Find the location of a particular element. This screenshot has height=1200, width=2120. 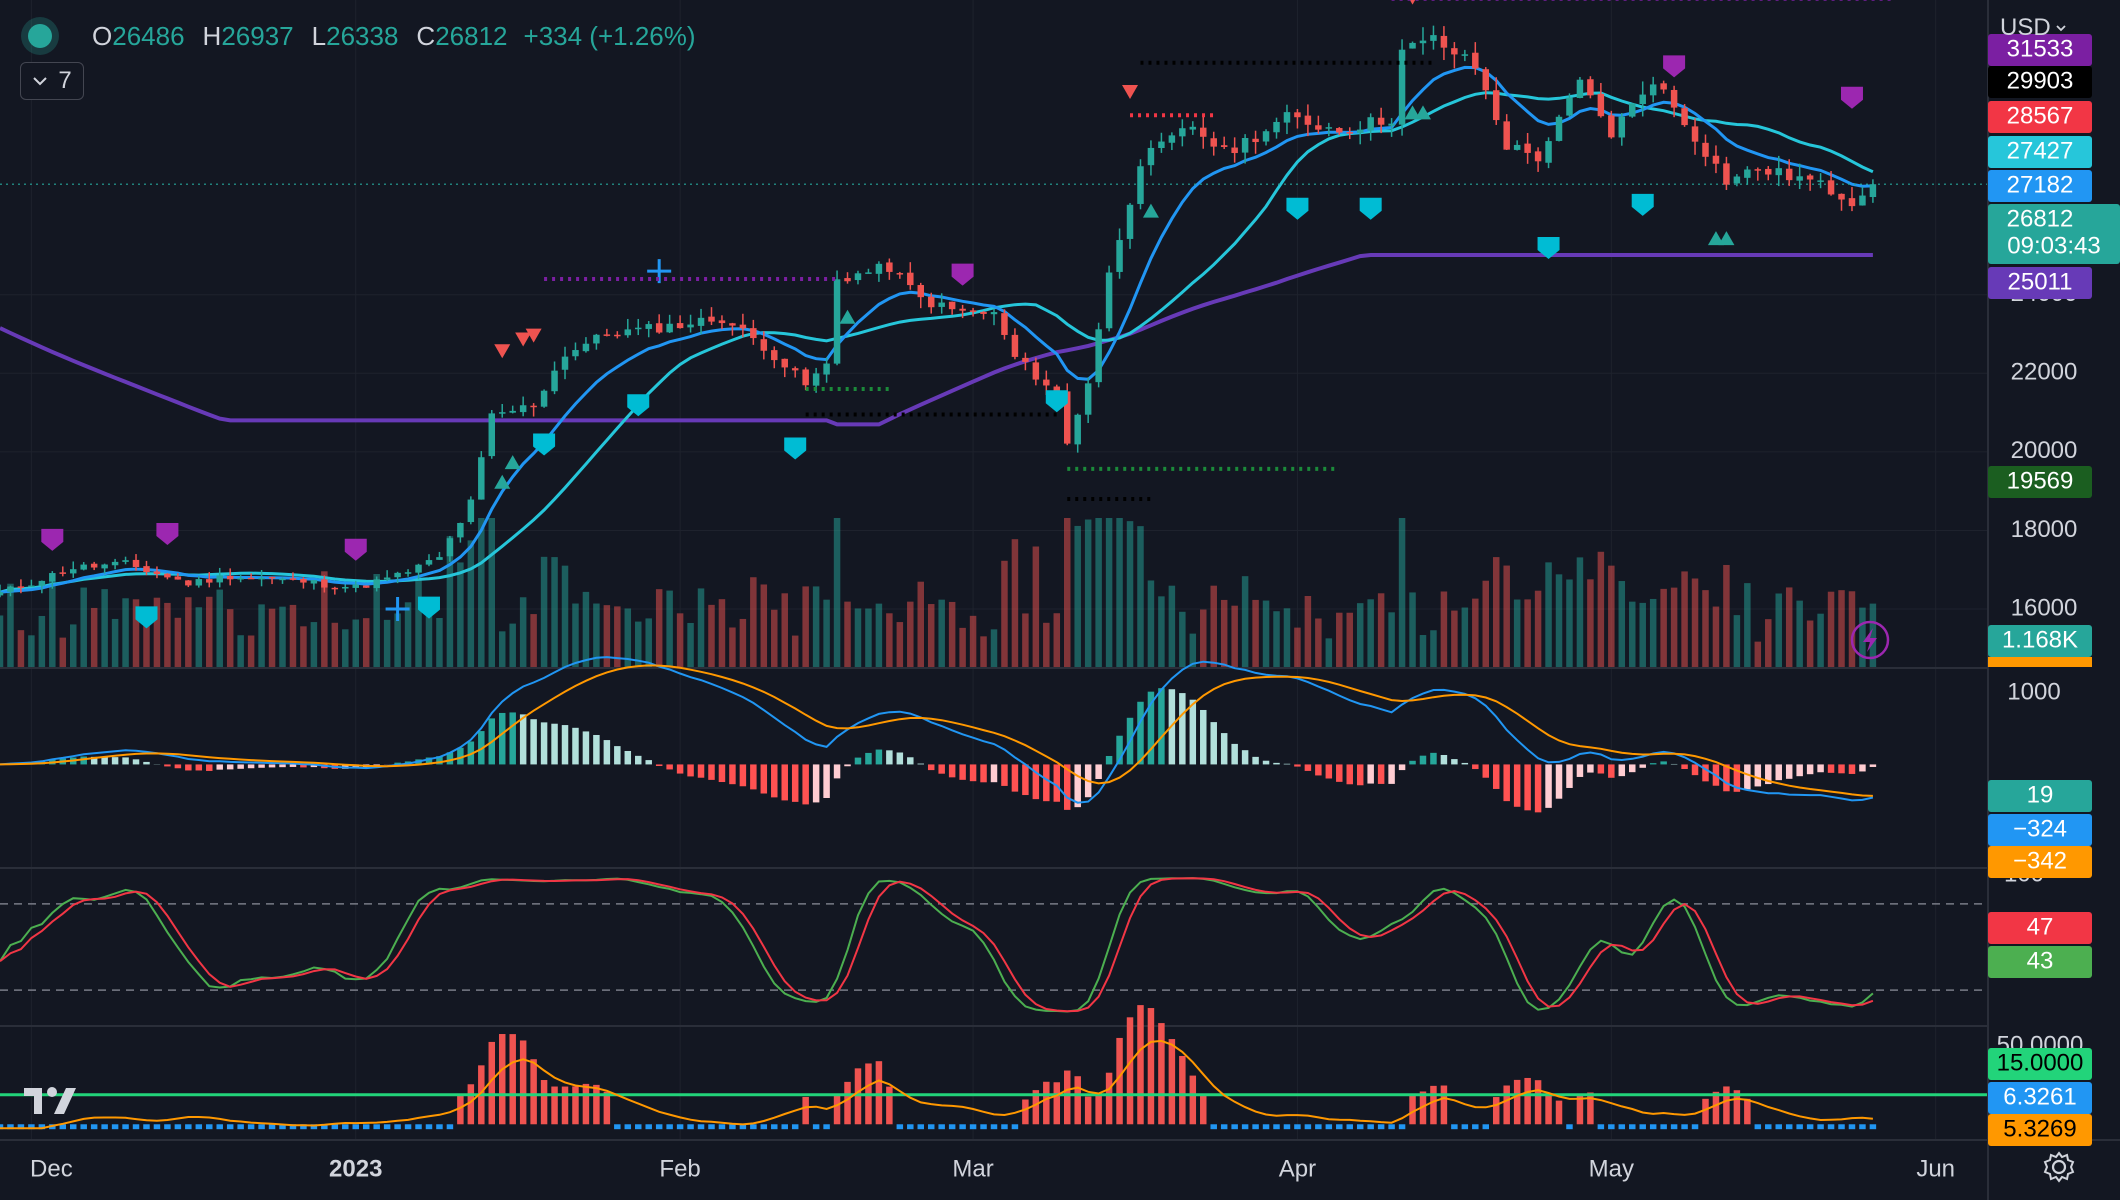

price-tag: 31533 is located at coordinates (2040, 48).